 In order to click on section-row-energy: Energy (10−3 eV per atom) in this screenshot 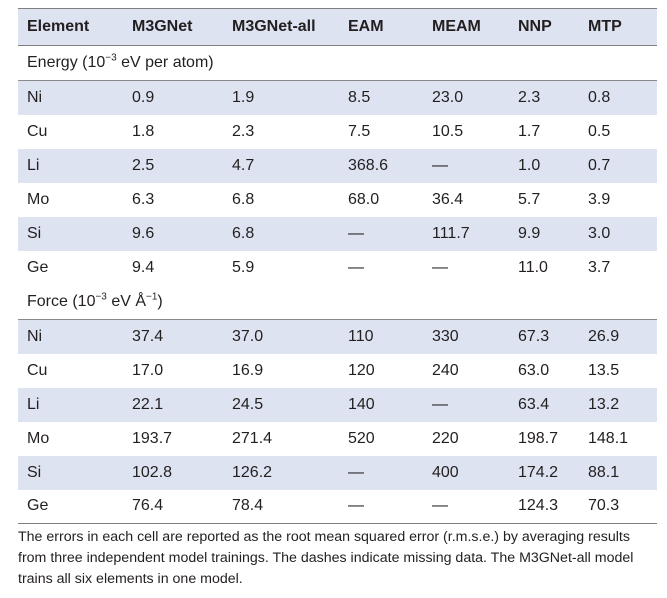, I will do `click(337, 63)`.